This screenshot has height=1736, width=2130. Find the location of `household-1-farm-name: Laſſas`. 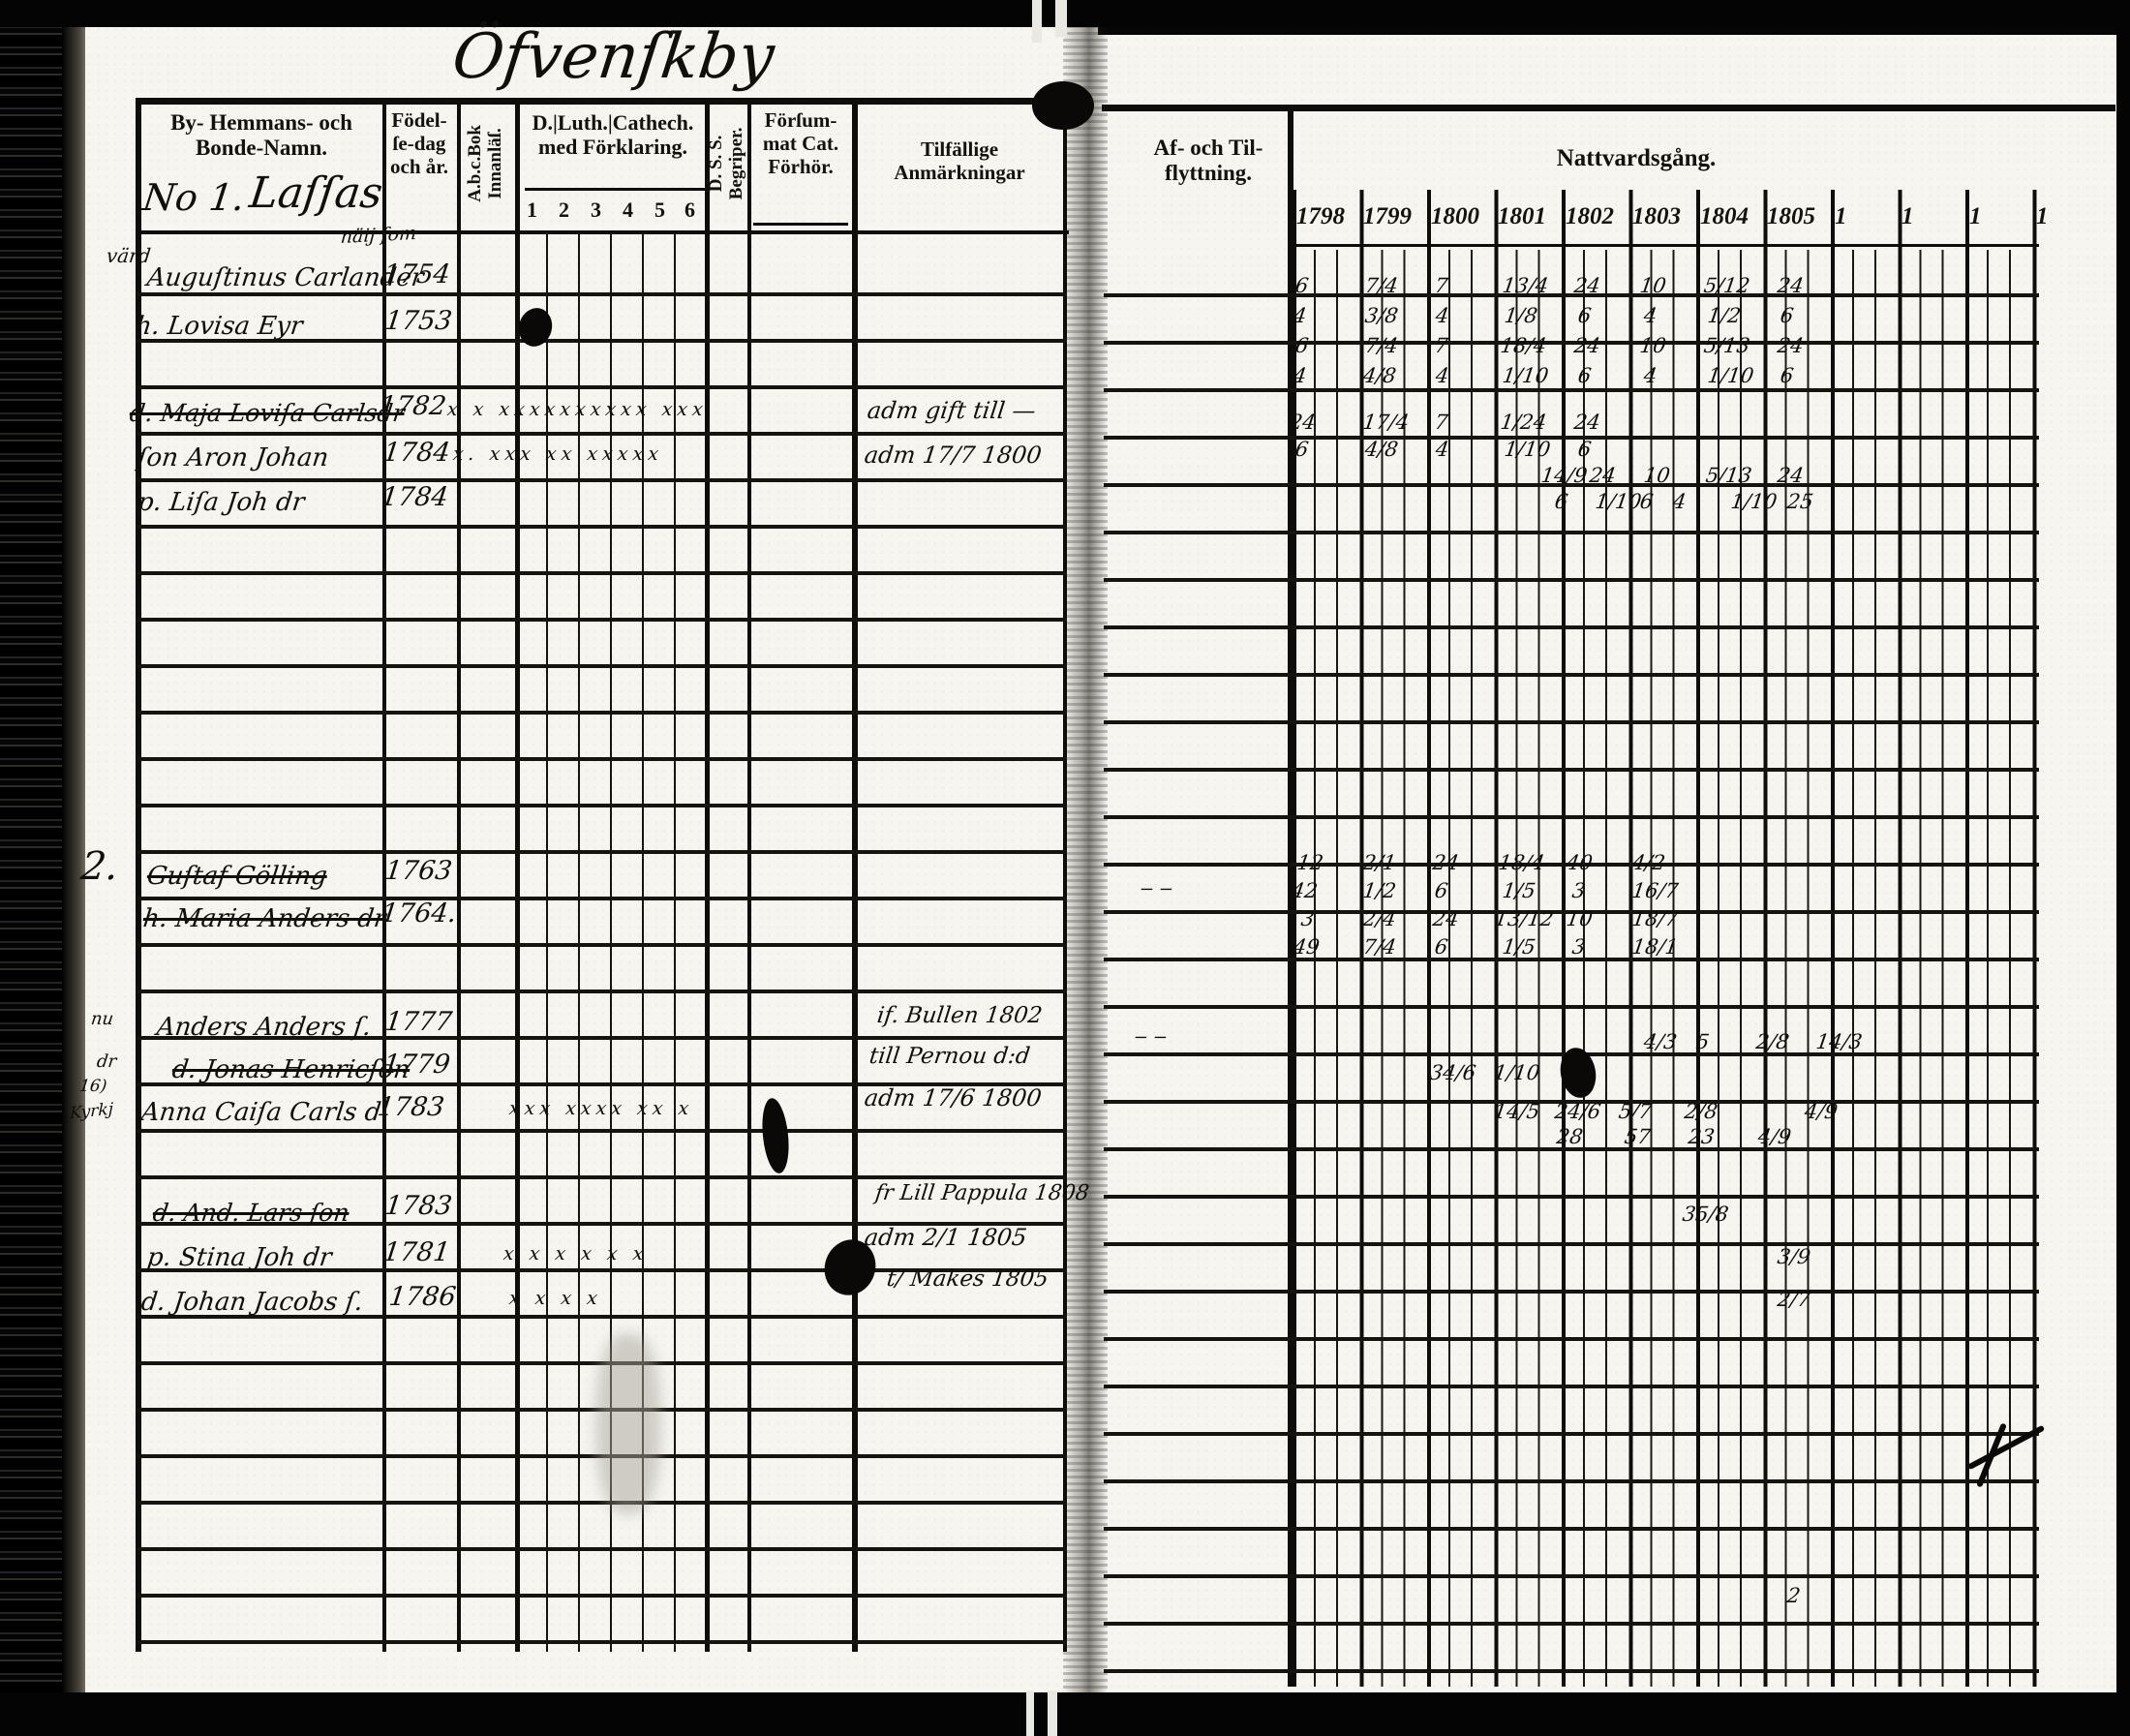

household-1-farm-name: Laſſas is located at coordinates (315, 193).